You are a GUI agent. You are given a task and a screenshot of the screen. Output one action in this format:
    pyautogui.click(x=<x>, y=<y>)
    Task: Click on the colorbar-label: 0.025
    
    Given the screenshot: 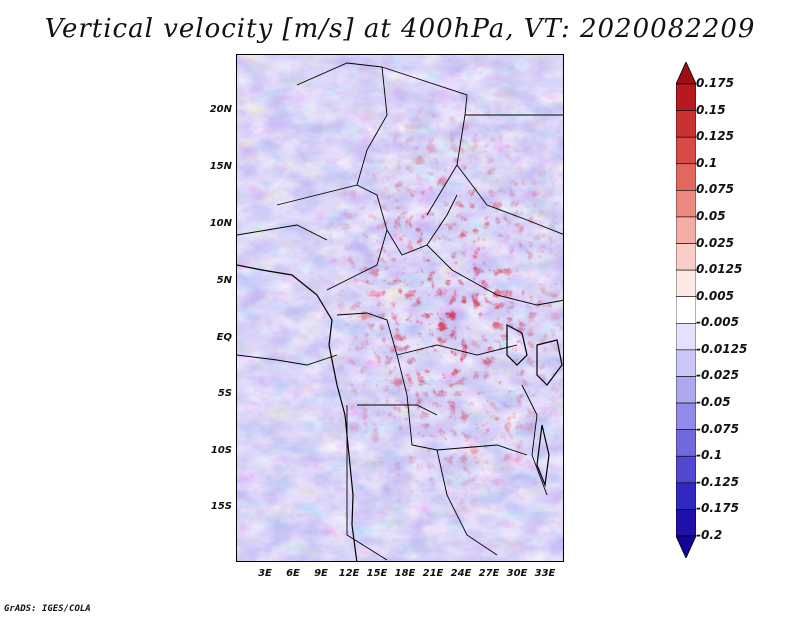 What is the action you would take?
    pyautogui.click(x=715, y=242)
    